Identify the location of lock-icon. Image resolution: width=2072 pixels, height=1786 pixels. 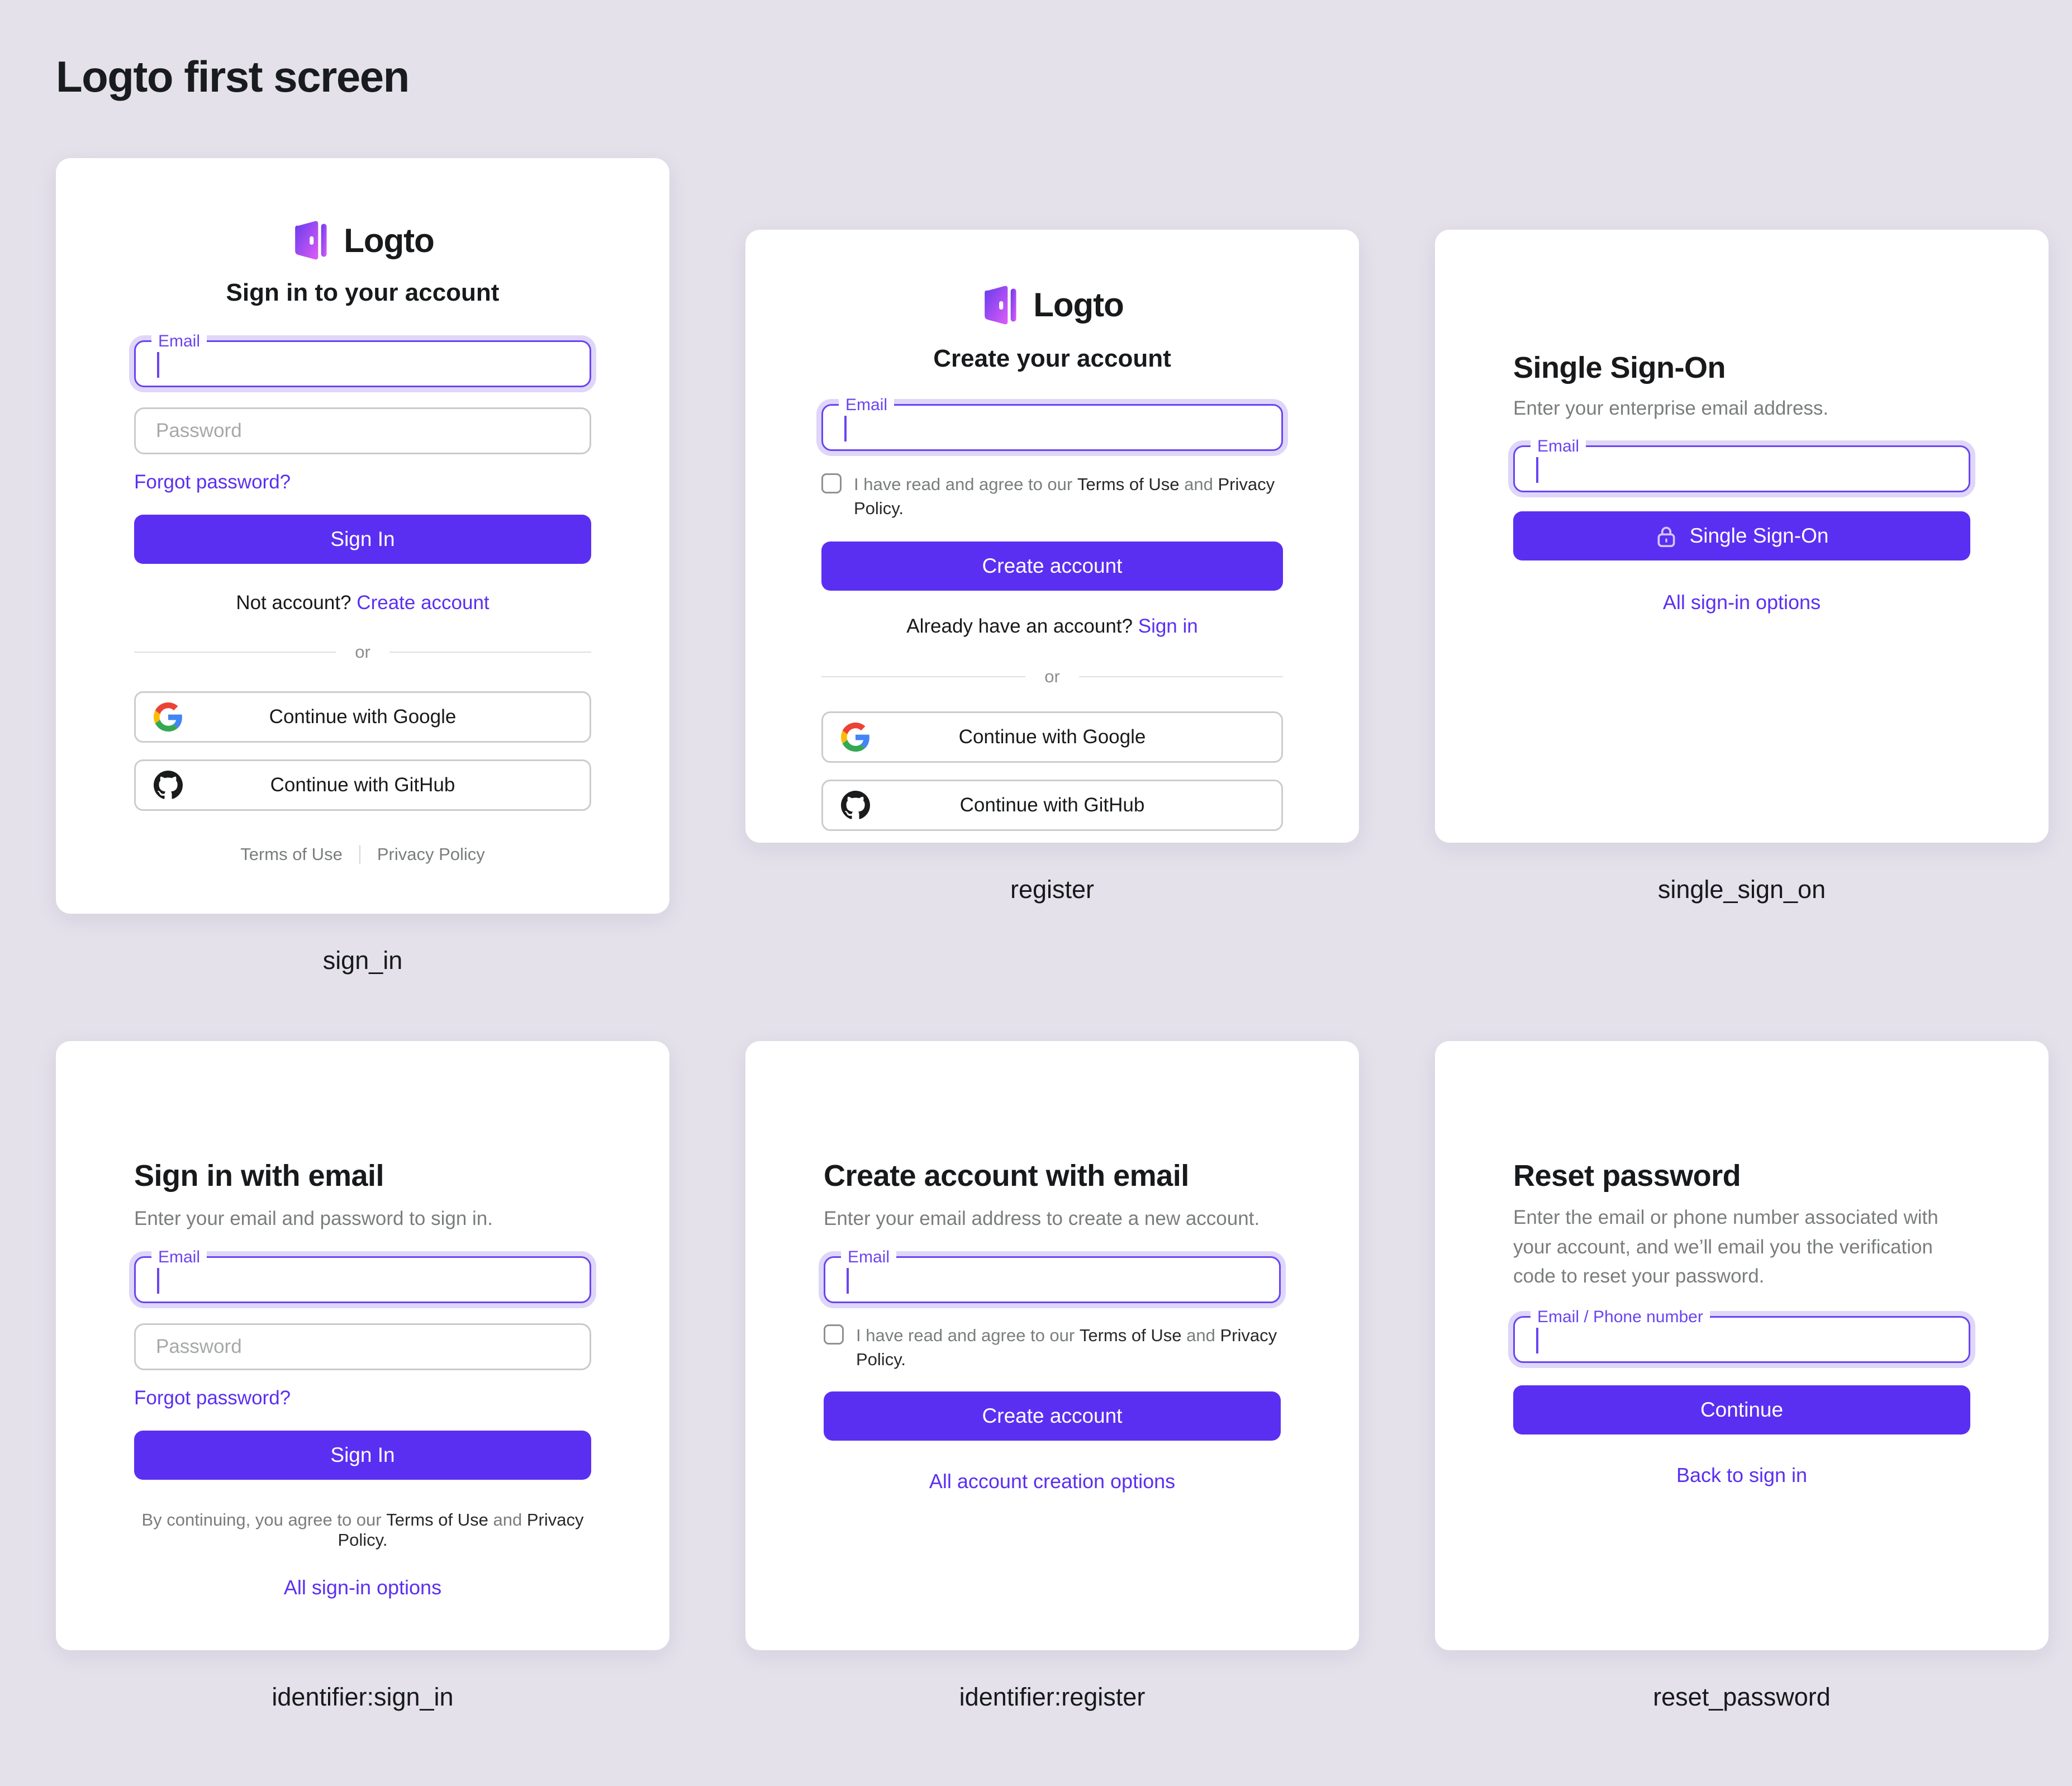
(1666, 537).